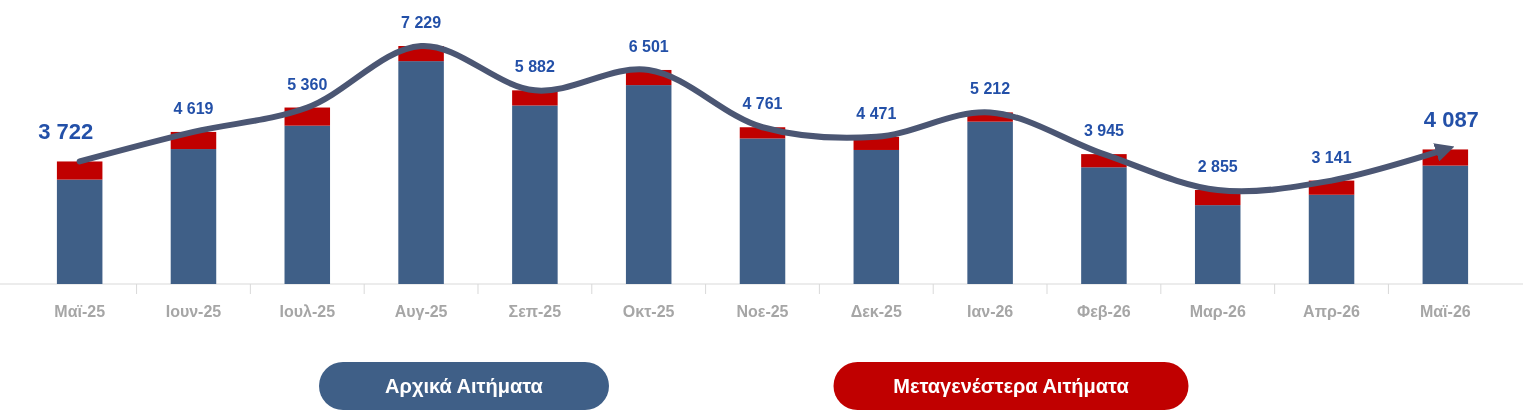  What do you see at coordinates (464, 386) in the screenshot?
I see `text: Αρχικά Αιτήματα` at bounding box center [464, 386].